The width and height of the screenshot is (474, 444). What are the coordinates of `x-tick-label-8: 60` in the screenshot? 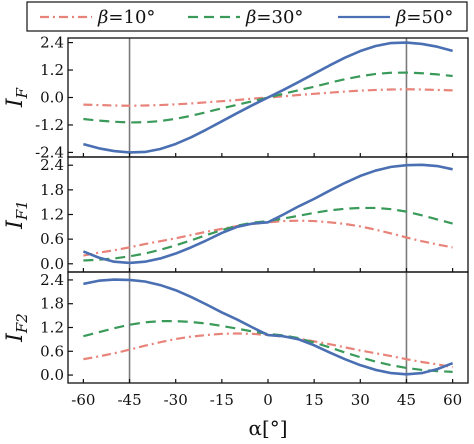 It's located at (452, 400).